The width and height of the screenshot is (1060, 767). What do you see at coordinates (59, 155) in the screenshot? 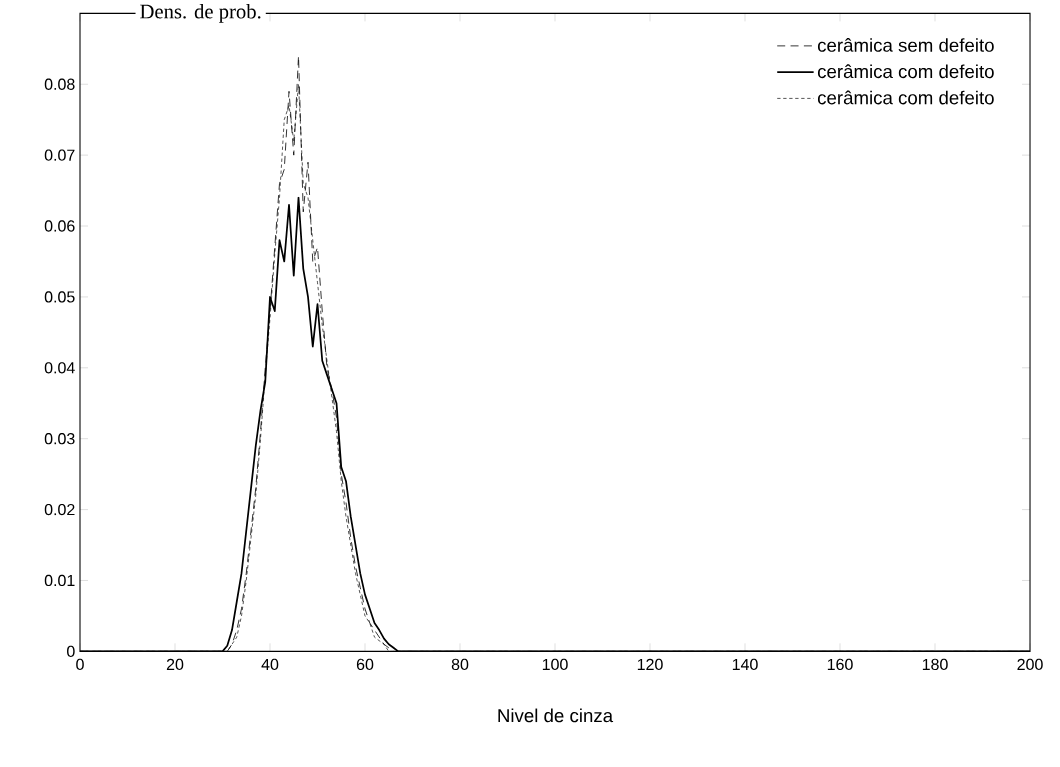
I see `y-tick-label: 0.07` at bounding box center [59, 155].